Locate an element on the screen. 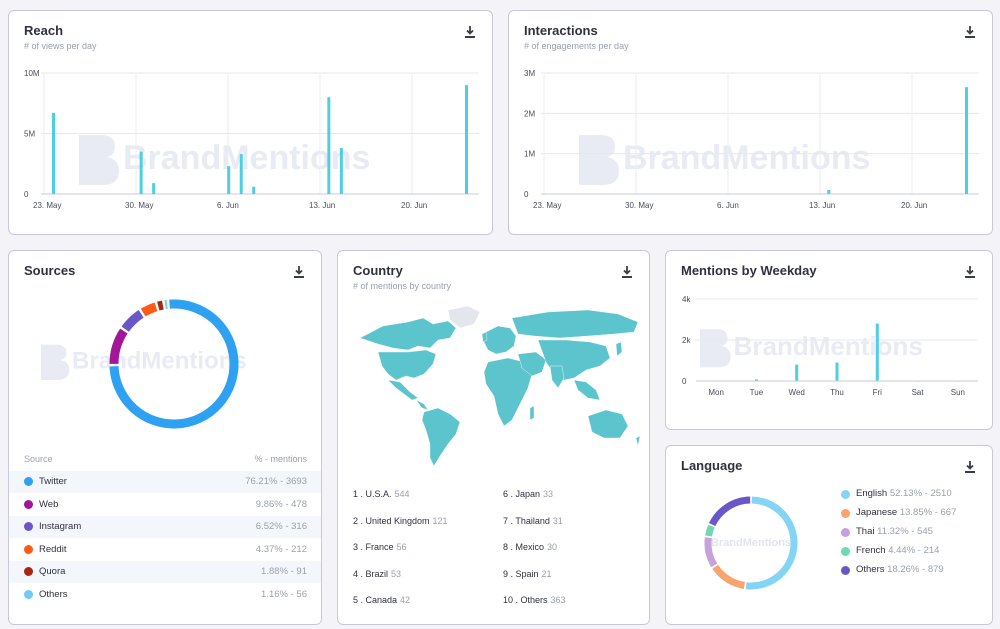 Image resolution: width=1000 pixels, height=629 pixels. language-name: Thai is located at coordinates (865, 531).